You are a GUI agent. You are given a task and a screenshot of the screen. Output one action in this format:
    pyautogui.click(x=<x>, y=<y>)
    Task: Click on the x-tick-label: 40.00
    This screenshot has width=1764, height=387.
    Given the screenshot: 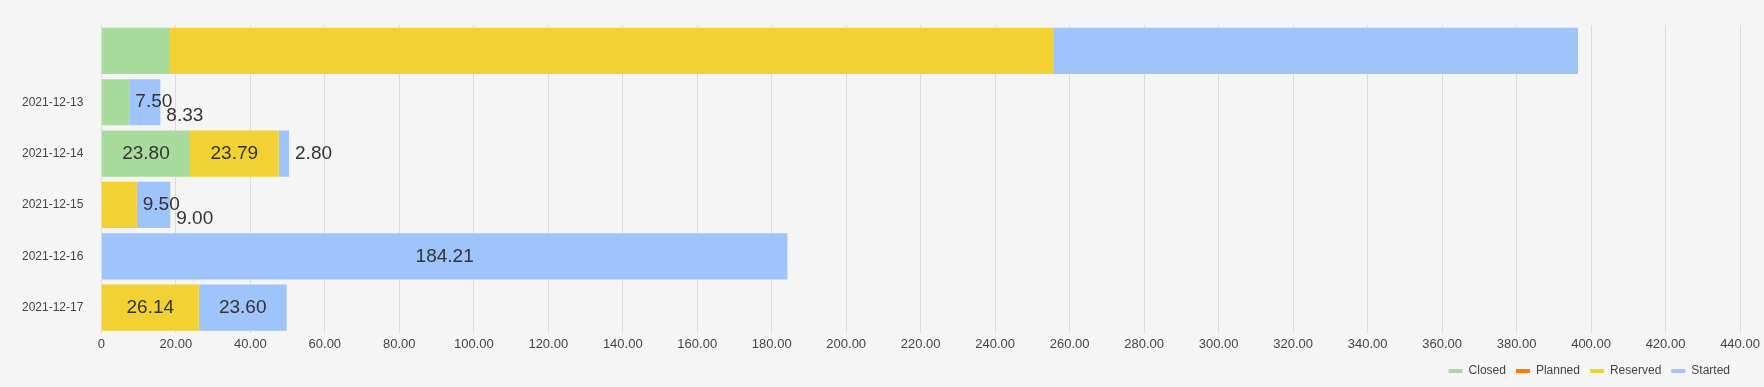 What is the action you would take?
    pyautogui.click(x=250, y=343)
    